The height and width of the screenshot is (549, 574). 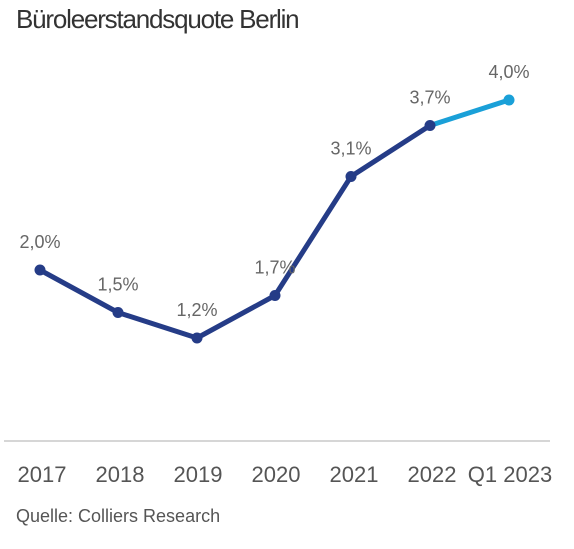 I want to click on x-tick-label: 2020, so click(x=276, y=474).